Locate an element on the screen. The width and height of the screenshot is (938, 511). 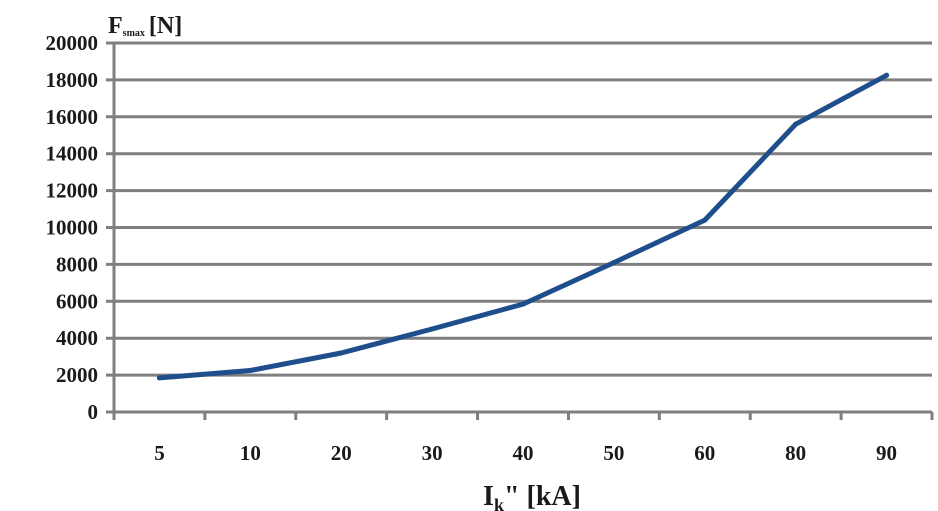
x-tick-label: 60 is located at coordinates (704, 453).